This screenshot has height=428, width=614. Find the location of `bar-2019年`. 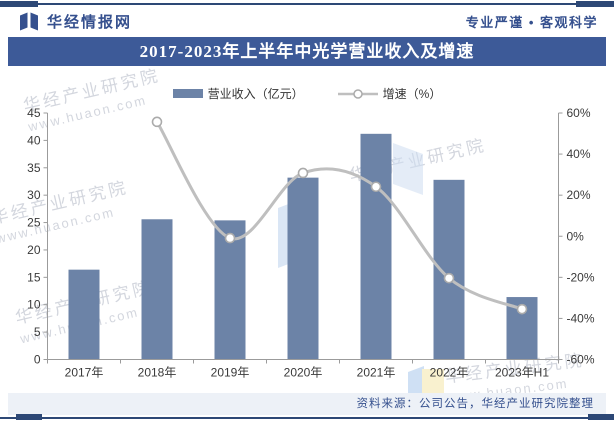

bar-2019年 is located at coordinates (230, 290).